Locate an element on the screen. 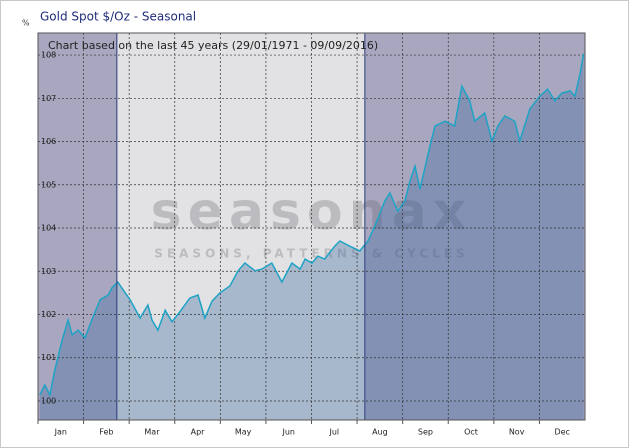 This screenshot has height=448, width=629. y-tick-label: 100 is located at coordinates (48, 400).